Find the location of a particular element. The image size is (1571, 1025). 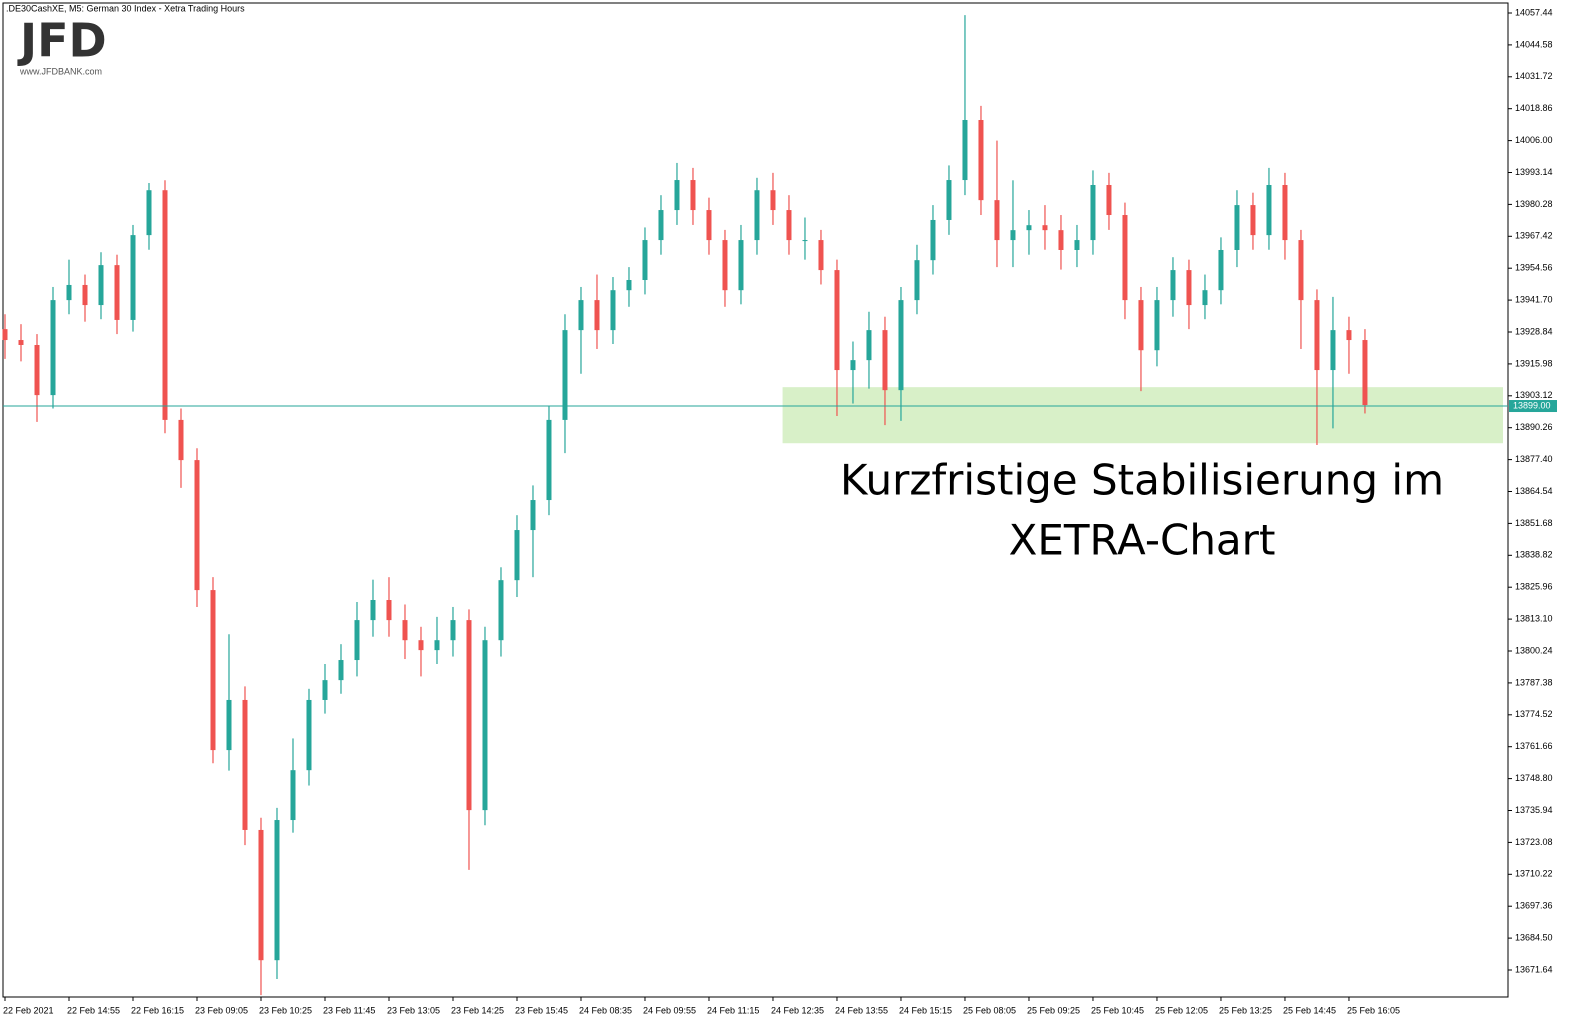

y-tick-label: 13993.14 is located at coordinates (1534, 172).